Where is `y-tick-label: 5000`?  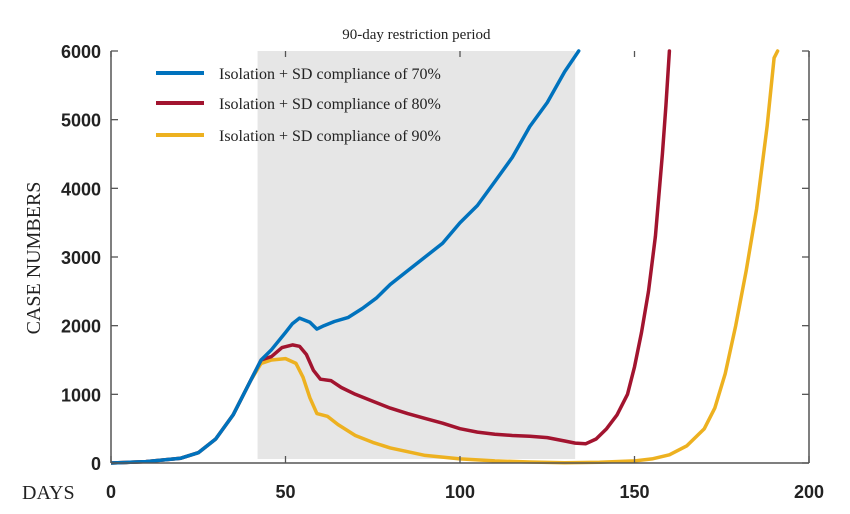
y-tick-label: 5000 is located at coordinates (81, 121).